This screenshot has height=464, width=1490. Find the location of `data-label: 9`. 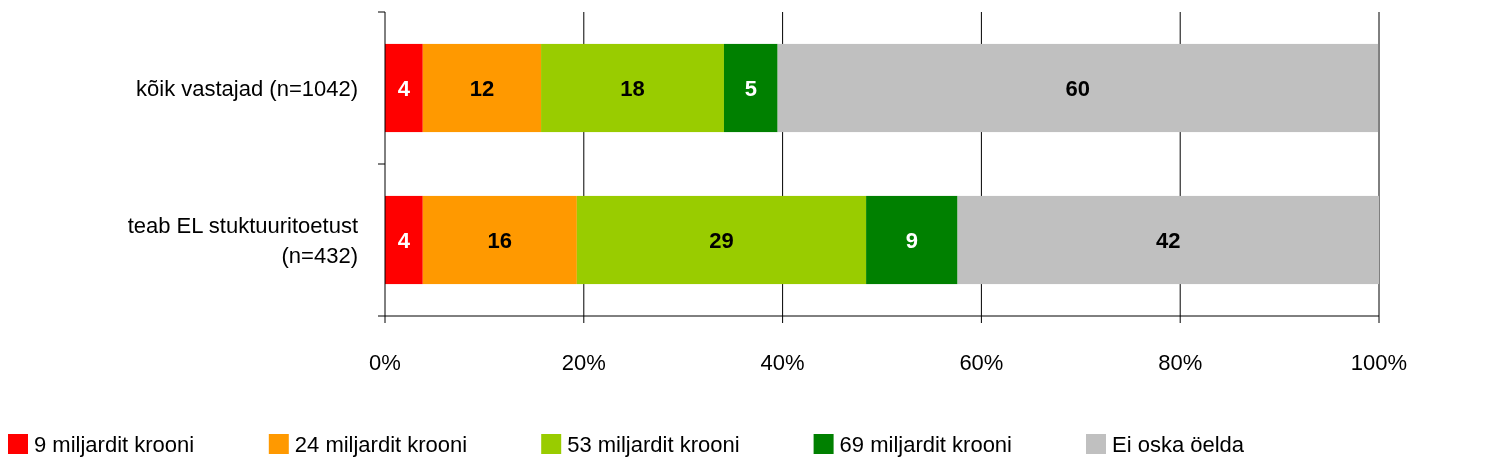

data-label: 9 is located at coordinates (911, 240).